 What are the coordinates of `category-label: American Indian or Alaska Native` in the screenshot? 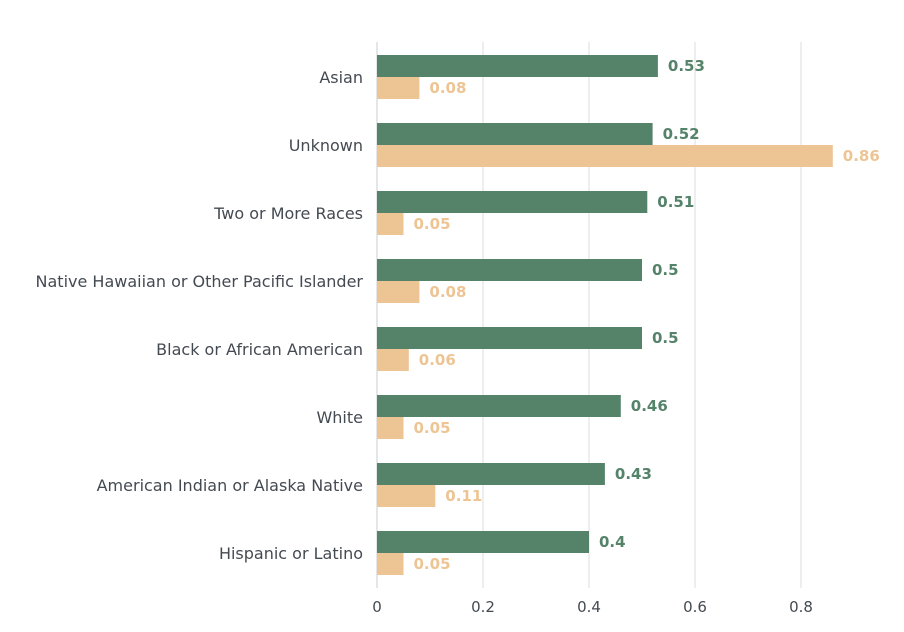 It's located at (230, 485).